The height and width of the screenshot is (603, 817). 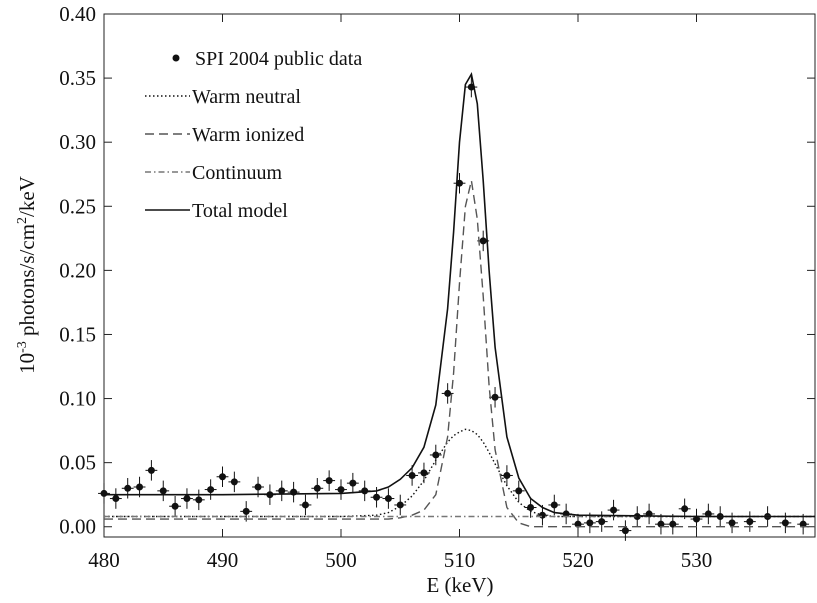 What do you see at coordinates (697, 560) in the screenshot?
I see `x-tick-label: 530` at bounding box center [697, 560].